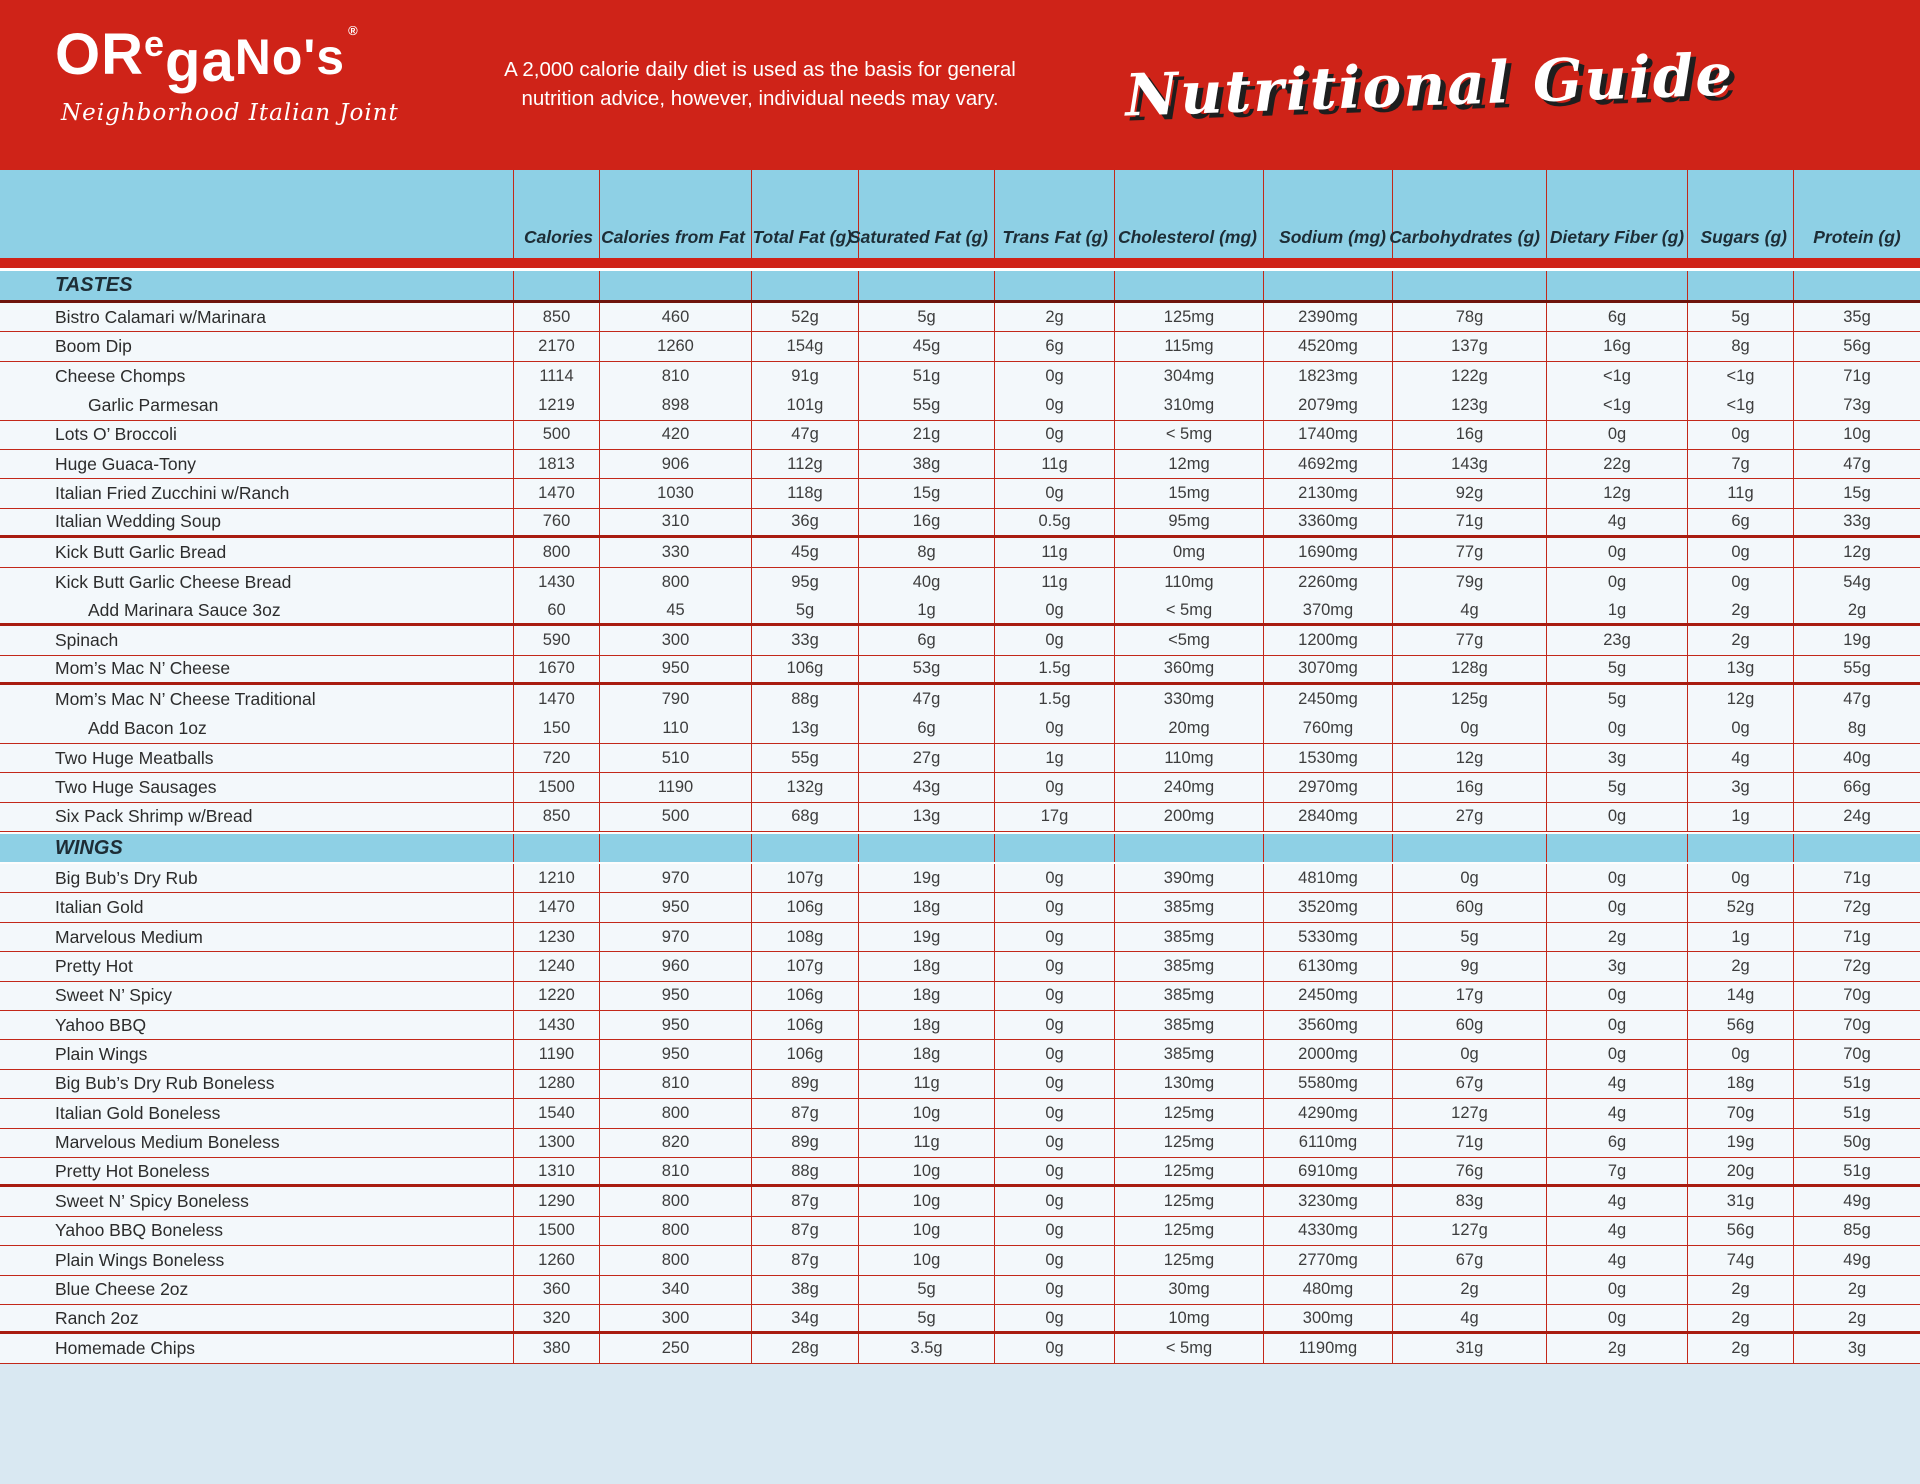  I want to click on logo-text: No's, so click(290, 57).